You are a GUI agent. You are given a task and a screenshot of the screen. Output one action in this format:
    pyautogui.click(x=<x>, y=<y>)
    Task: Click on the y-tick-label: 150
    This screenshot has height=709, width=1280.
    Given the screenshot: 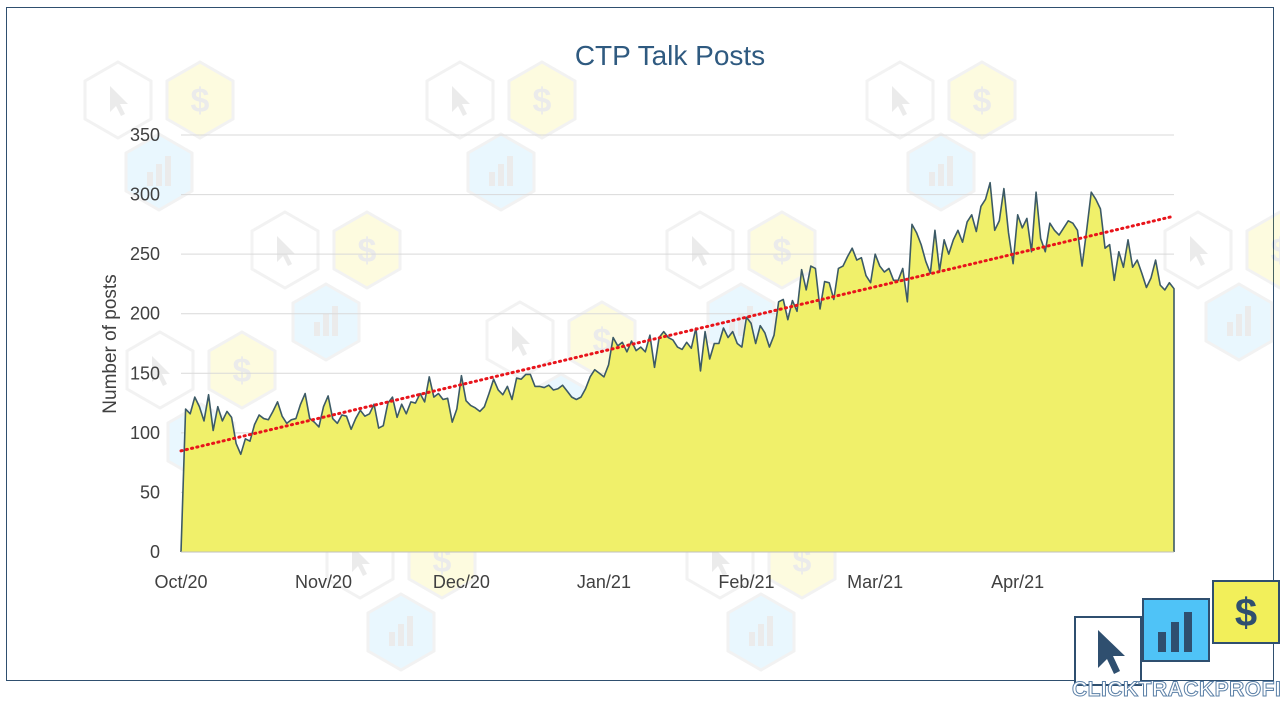 What is the action you would take?
    pyautogui.click(x=145, y=373)
    